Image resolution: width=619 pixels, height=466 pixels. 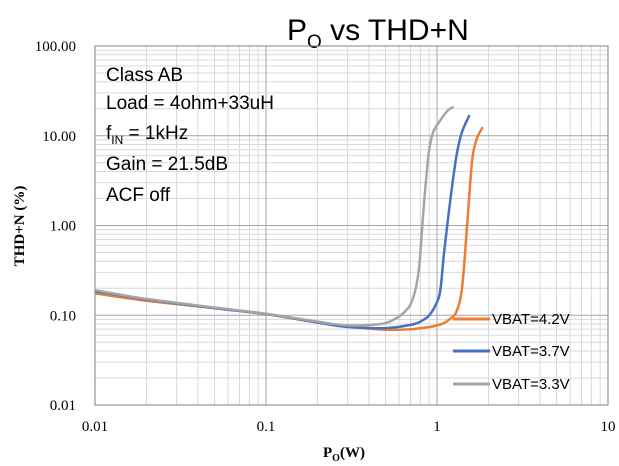 What do you see at coordinates (395, 30) in the screenshot?
I see `title-rest: vs THD+N` at bounding box center [395, 30].